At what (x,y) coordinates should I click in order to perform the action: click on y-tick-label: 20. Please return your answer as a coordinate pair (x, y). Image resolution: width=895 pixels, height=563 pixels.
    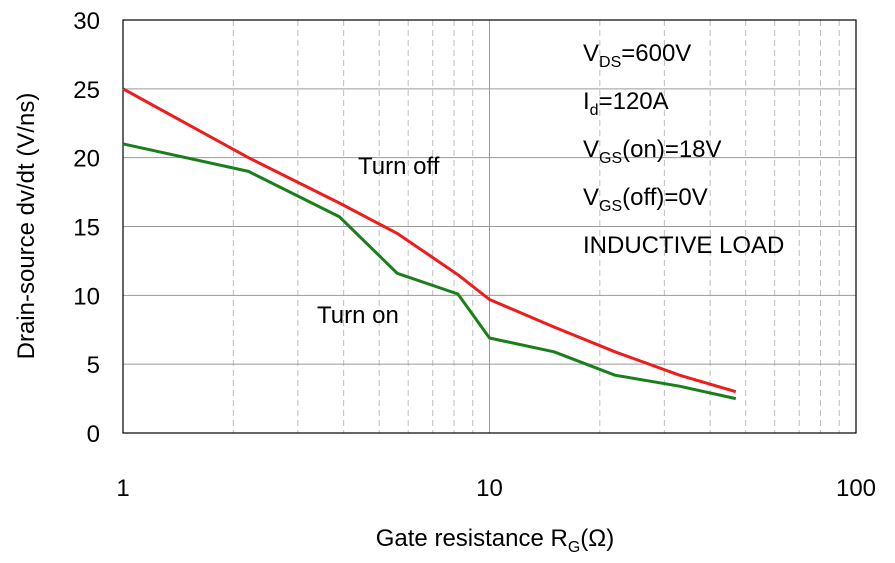
    Looking at the image, I should click on (86, 159).